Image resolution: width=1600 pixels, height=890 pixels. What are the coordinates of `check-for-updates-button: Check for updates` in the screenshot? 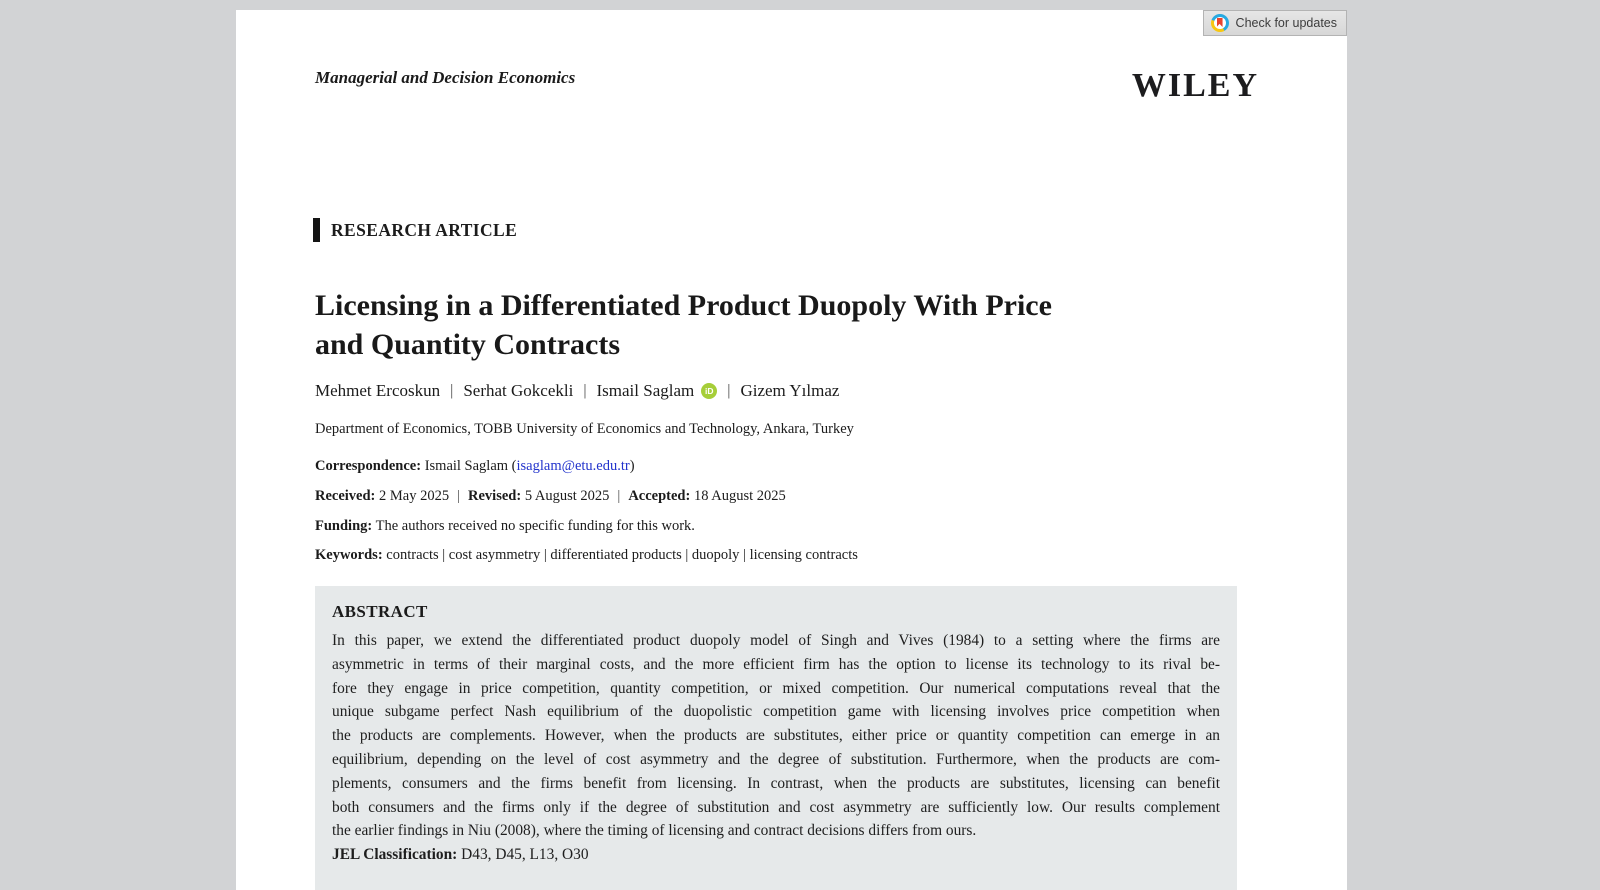 It's located at (1274, 23).